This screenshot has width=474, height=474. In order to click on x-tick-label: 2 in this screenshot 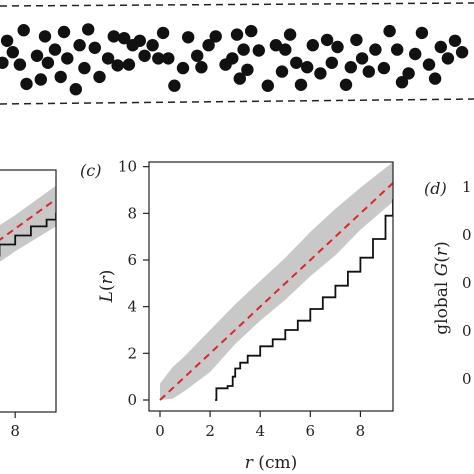, I will do `click(210, 431)`.